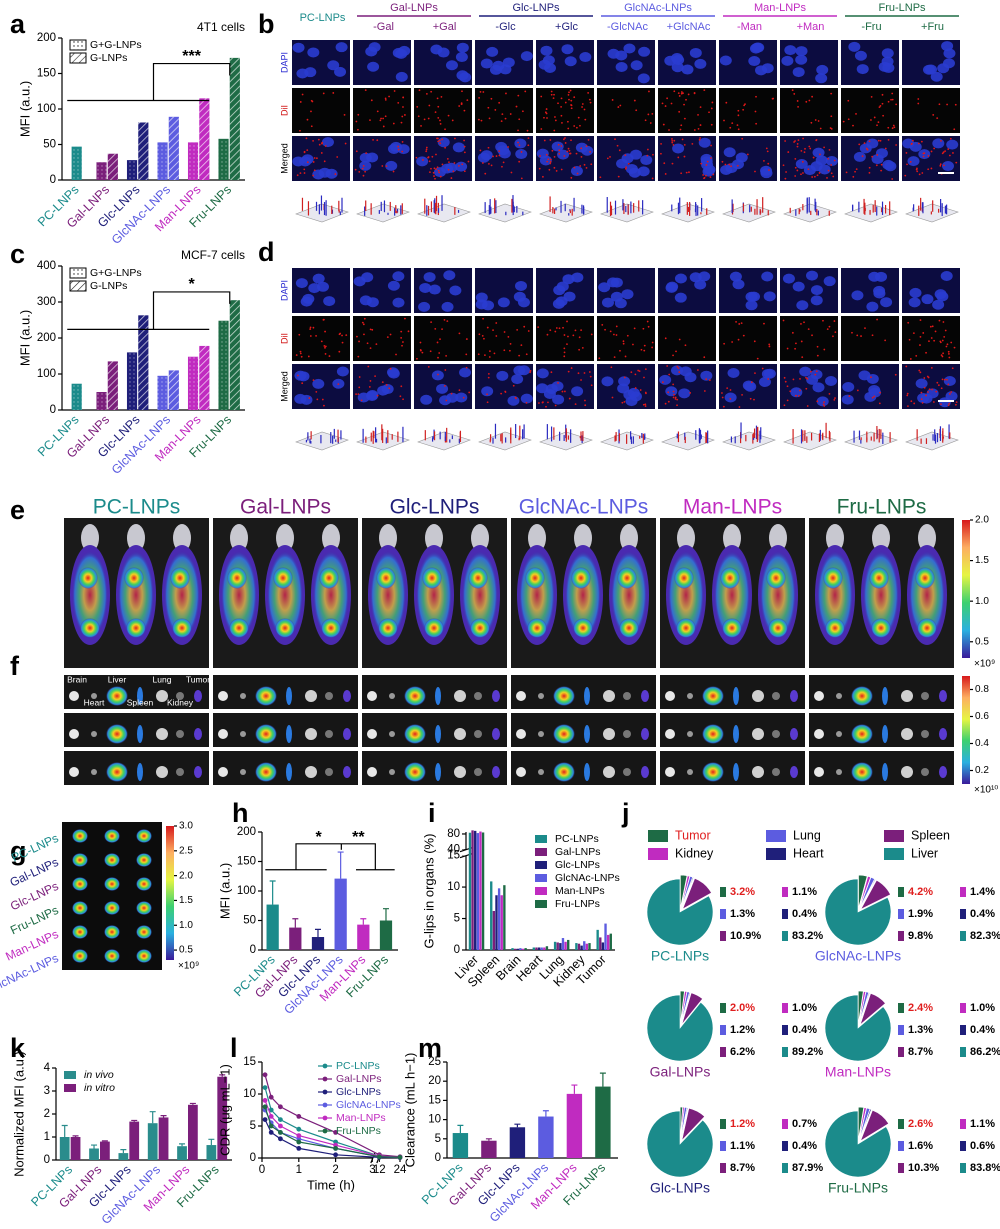 This screenshot has width=1000, height=1229. What do you see at coordinates (80, 836) in the screenshot?
I see `tumor` at bounding box center [80, 836].